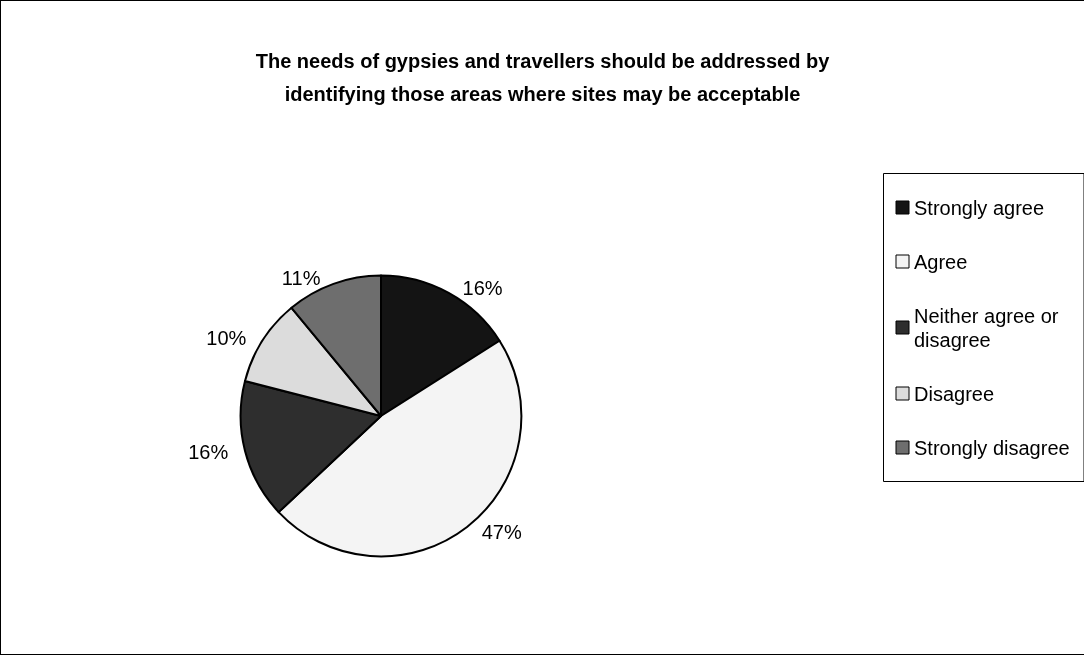 This screenshot has width=1084, height=655. I want to click on data-label: 10%, so click(226, 337).